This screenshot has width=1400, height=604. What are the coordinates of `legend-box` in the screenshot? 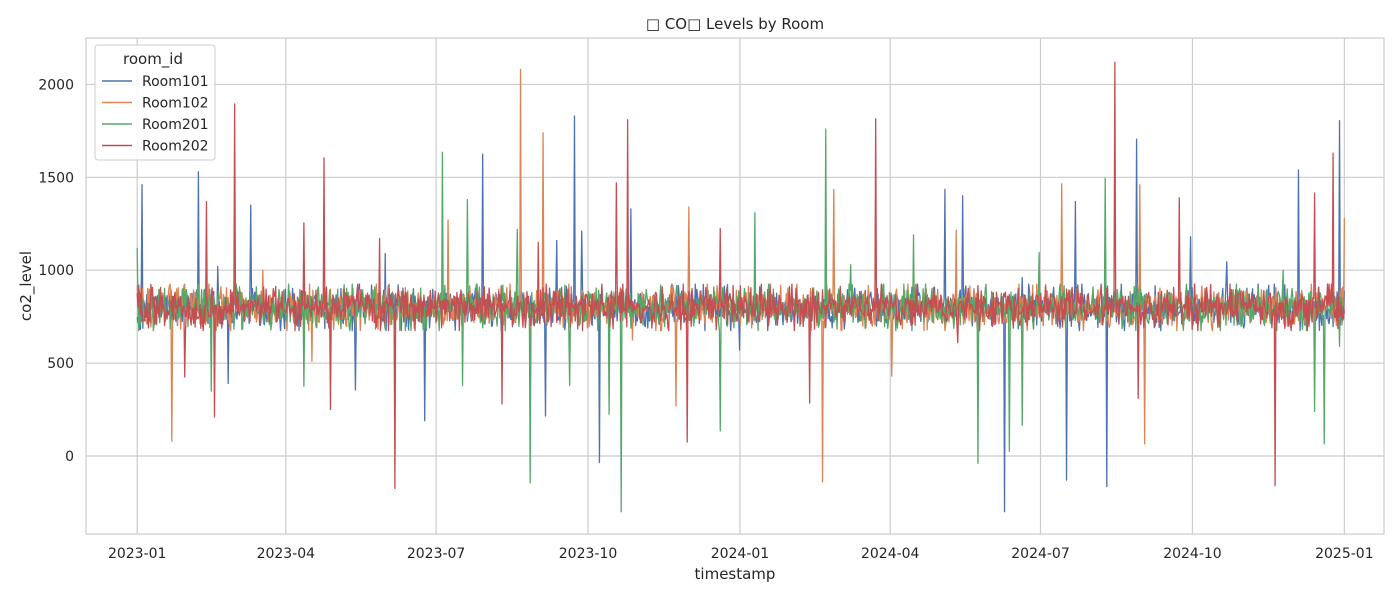 It's located at (155, 102).